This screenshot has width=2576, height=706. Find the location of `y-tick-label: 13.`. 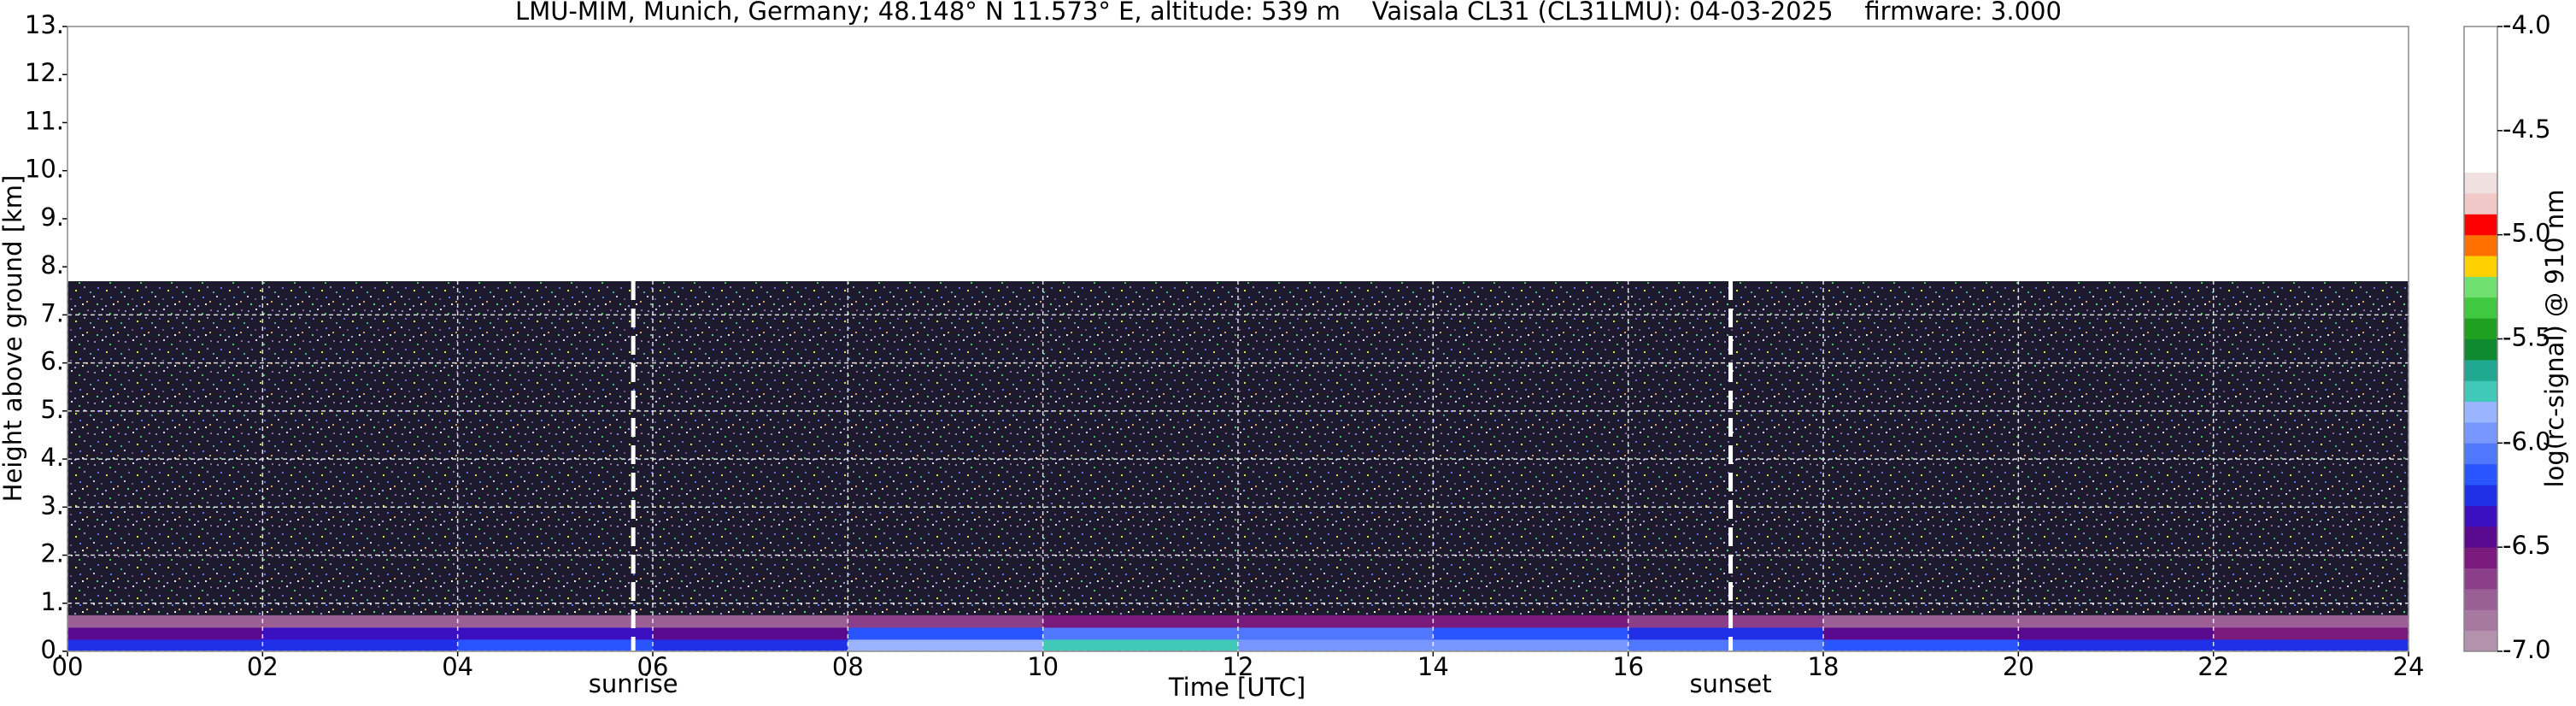

y-tick-label: 13. is located at coordinates (44, 24).